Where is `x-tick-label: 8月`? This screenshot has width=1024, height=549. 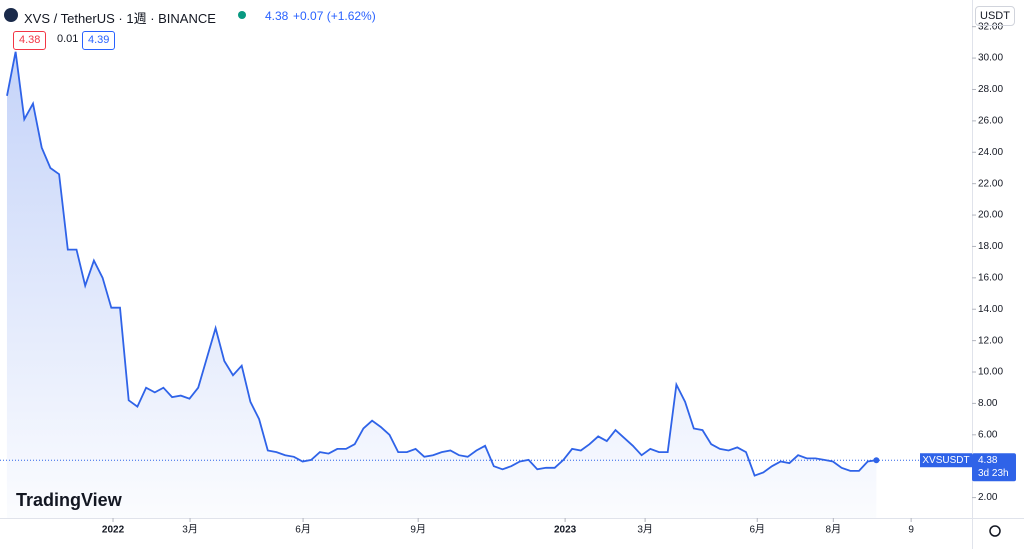 x-tick-label: 8月 is located at coordinates (834, 530).